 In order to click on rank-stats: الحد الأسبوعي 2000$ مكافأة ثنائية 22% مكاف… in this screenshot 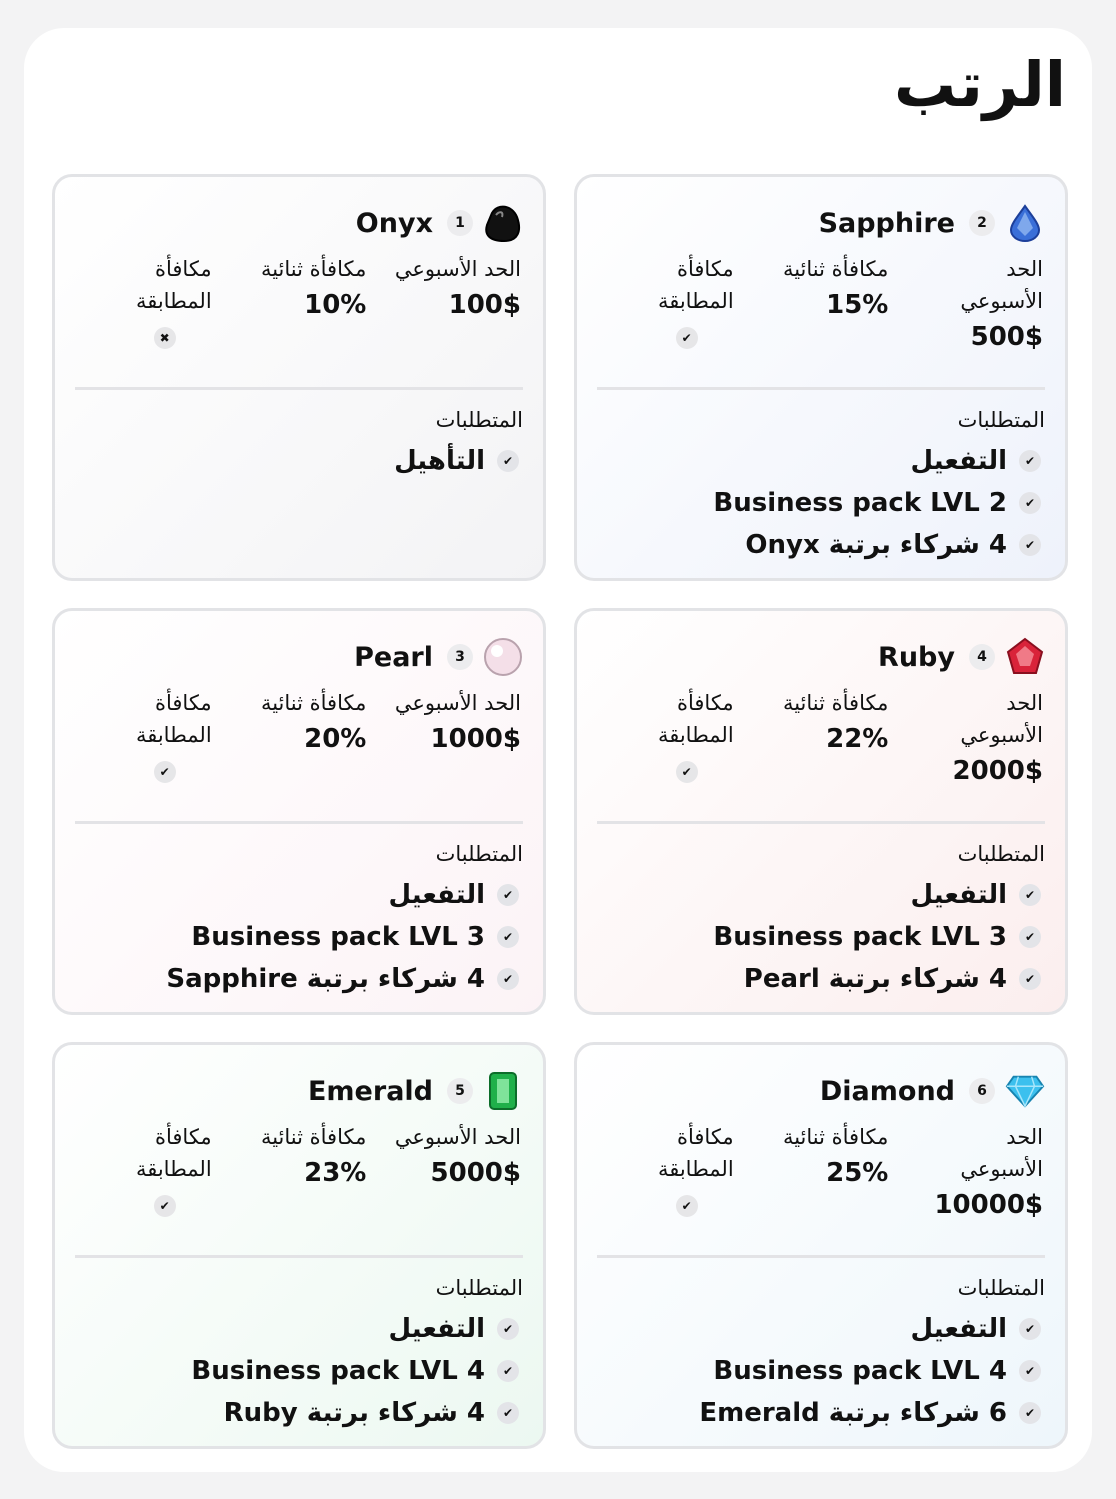, I will do `click(821, 747)`.